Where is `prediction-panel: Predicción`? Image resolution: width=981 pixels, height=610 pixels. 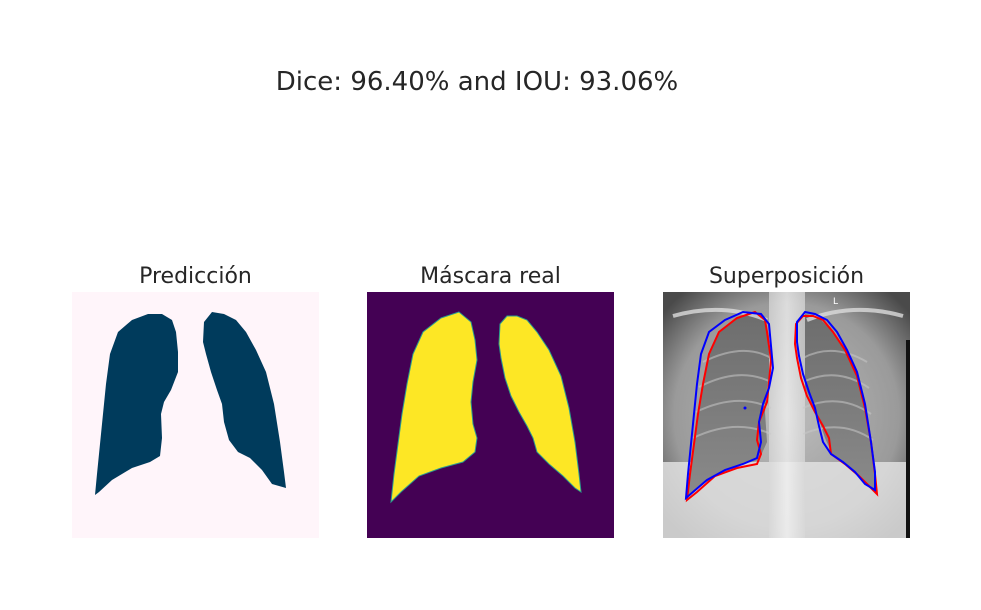
prediction-panel: Predicción is located at coordinates (195, 400).